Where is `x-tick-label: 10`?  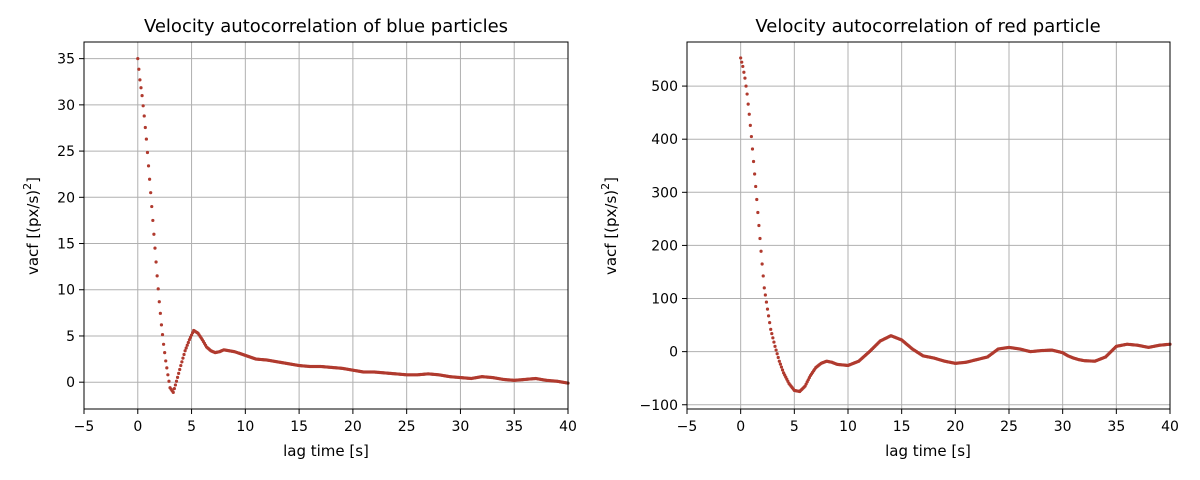
x-tick-label: 10 is located at coordinates (245, 427).